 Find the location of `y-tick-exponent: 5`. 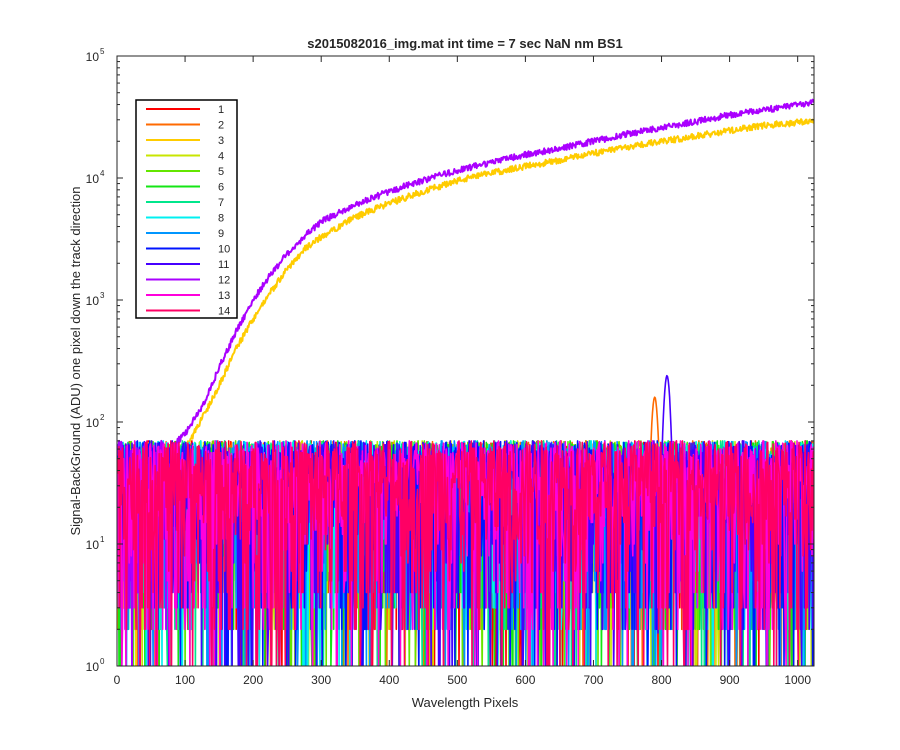

y-tick-exponent: 5 is located at coordinates (102, 51).